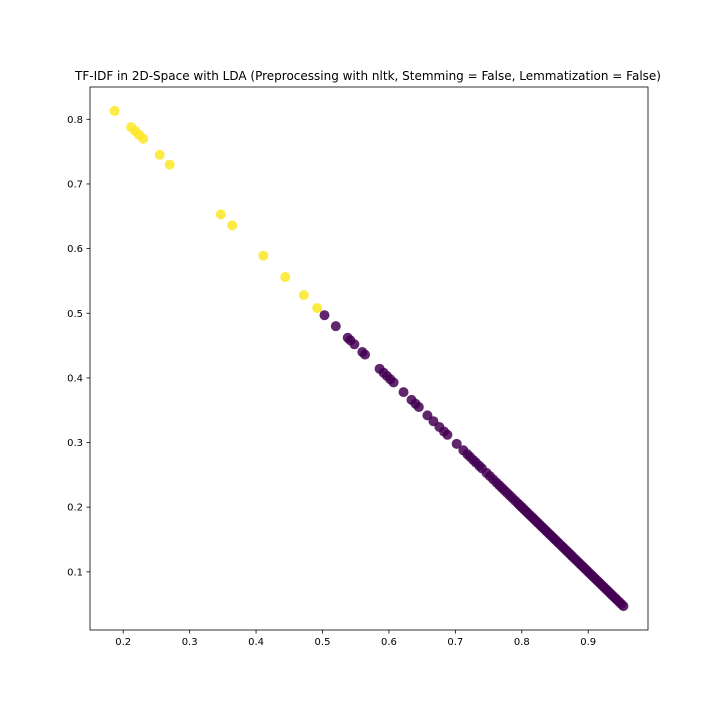 The width and height of the screenshot is (720, 725). Describe the element at coordinates (75, 314) in the screenshot. I see `y-tick-label: 0.5` at that location.